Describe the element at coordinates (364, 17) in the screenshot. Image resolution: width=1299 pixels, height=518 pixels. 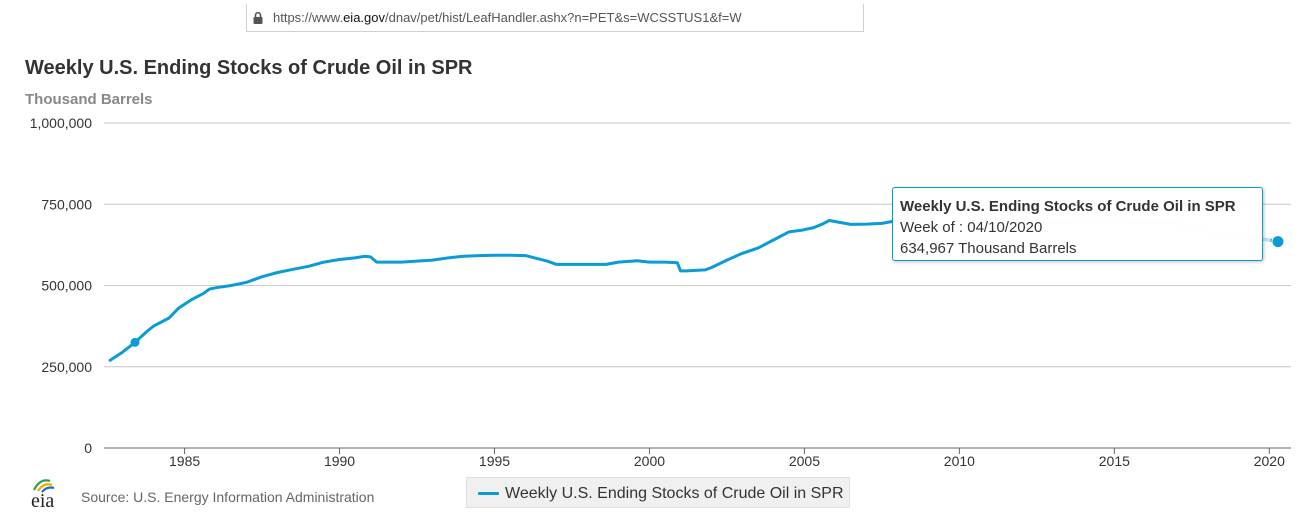
I see `url-domain: eia.gov` at that location.